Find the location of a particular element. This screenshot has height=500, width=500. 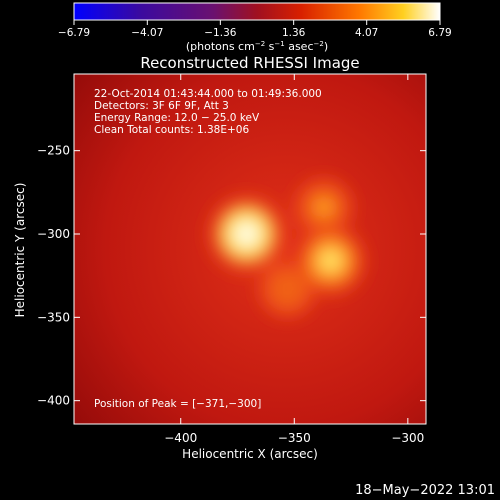

colorbar-tick-label: −6.79 is located at coordinates (74, 33).